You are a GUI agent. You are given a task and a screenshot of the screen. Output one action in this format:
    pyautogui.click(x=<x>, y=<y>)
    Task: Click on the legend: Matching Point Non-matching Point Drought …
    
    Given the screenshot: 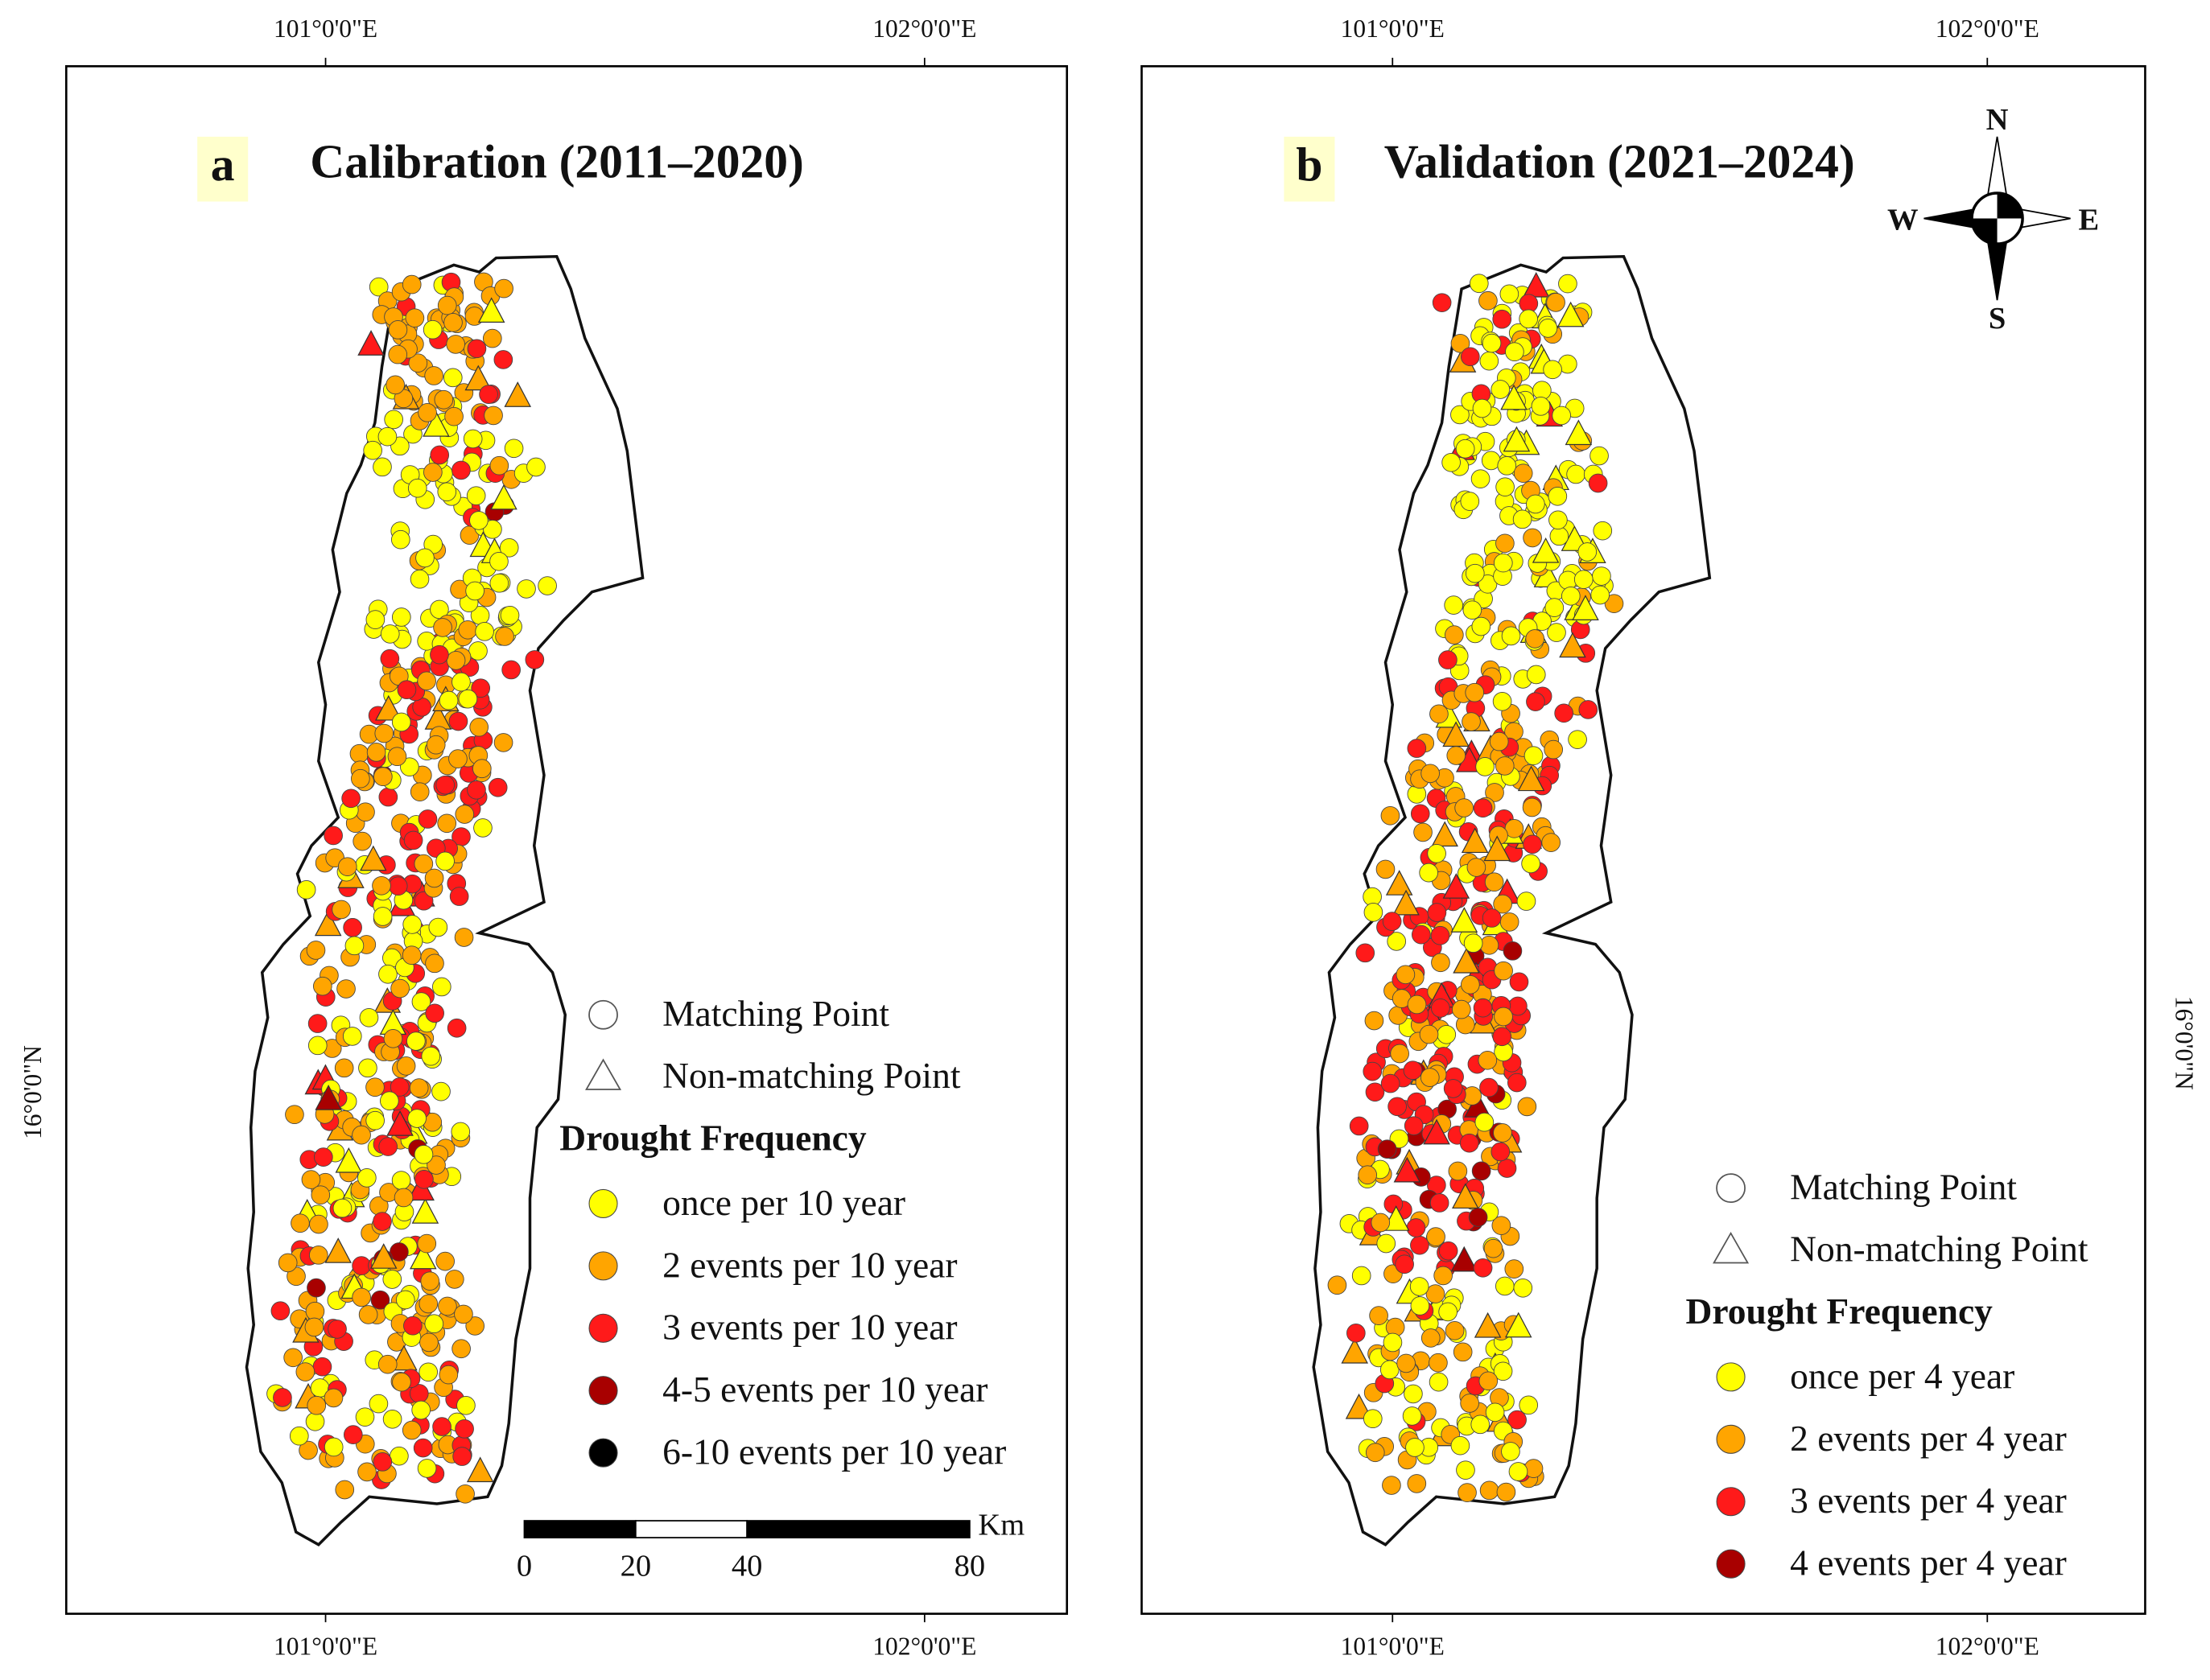 What is the action you would take?
    pyautogui.click(x=1887, y=1375)
    